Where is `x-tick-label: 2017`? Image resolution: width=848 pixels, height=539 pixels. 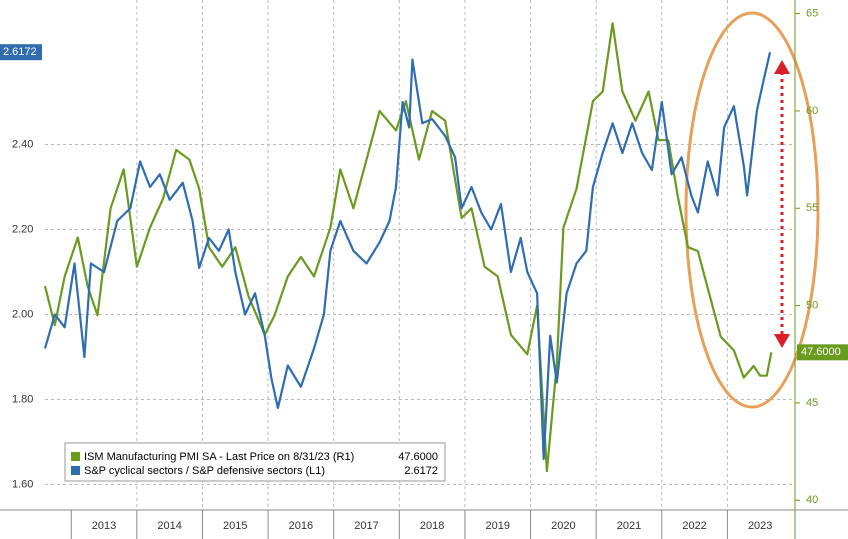
x-tick-label: 2017 is located at coordinates (366, 526).